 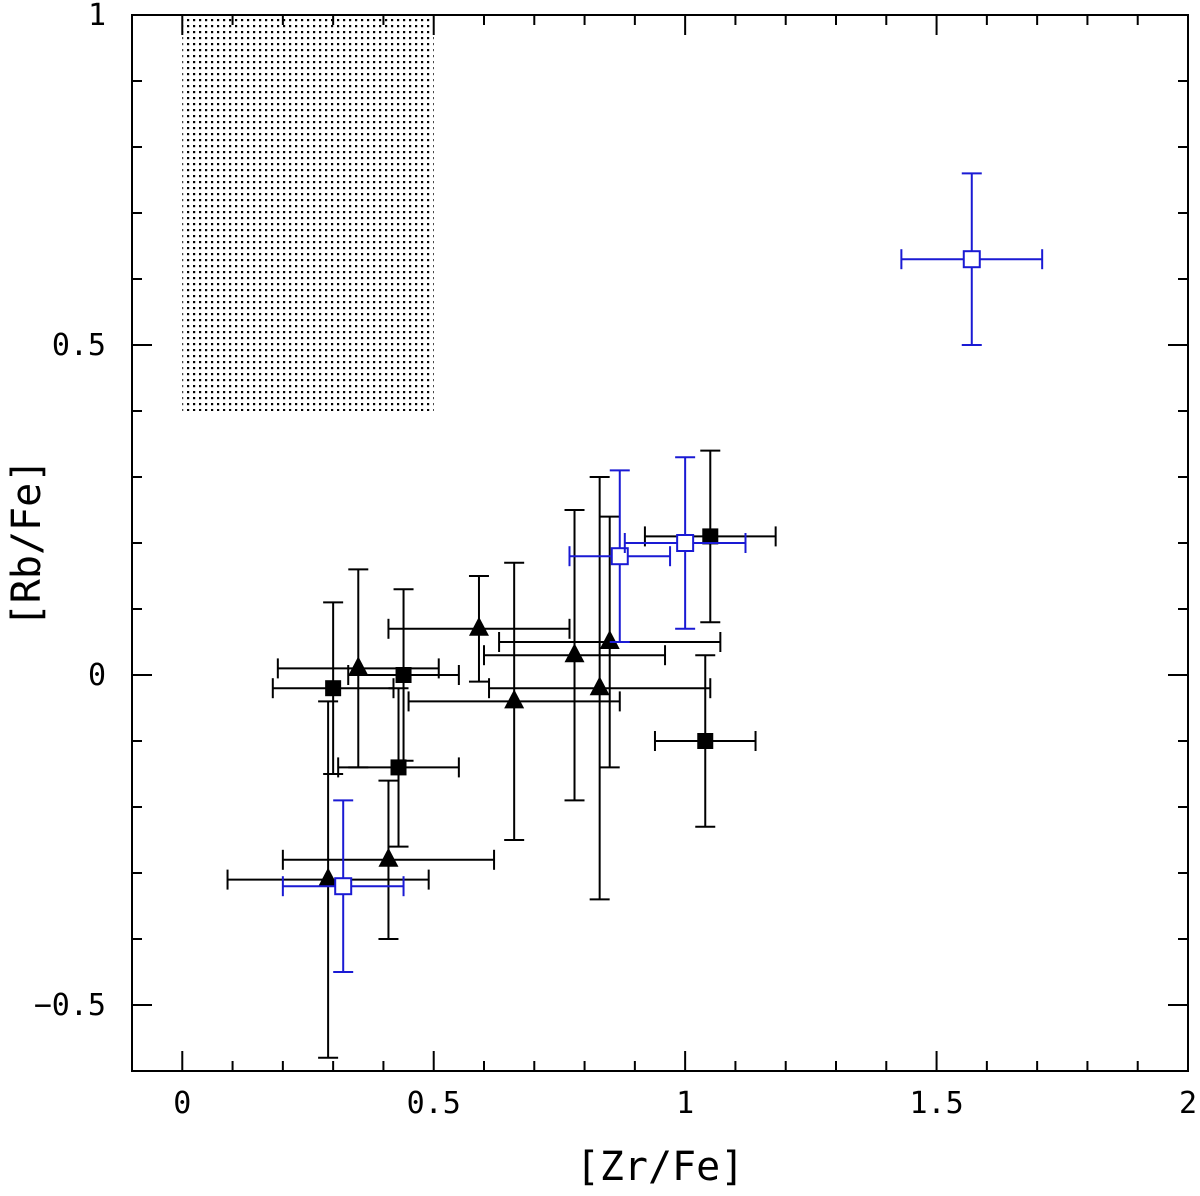 What do you see at coordinates (1188, 1103) in the screenshot?
I see `x-tick-label: 2` at bounding box center [1188, 1103].